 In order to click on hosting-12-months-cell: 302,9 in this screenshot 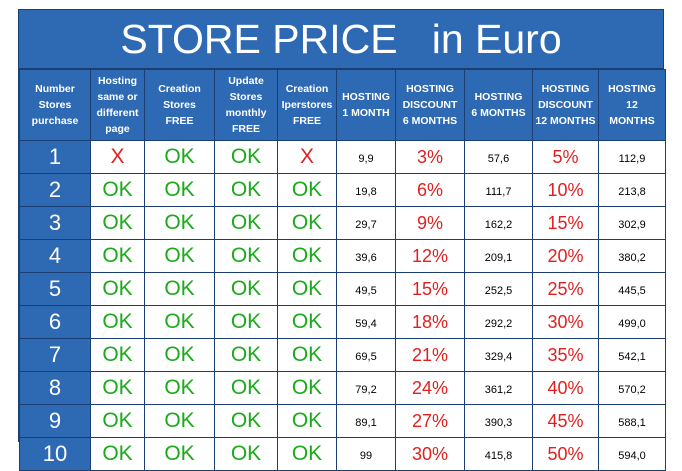, I will do `click(632, 223)`.